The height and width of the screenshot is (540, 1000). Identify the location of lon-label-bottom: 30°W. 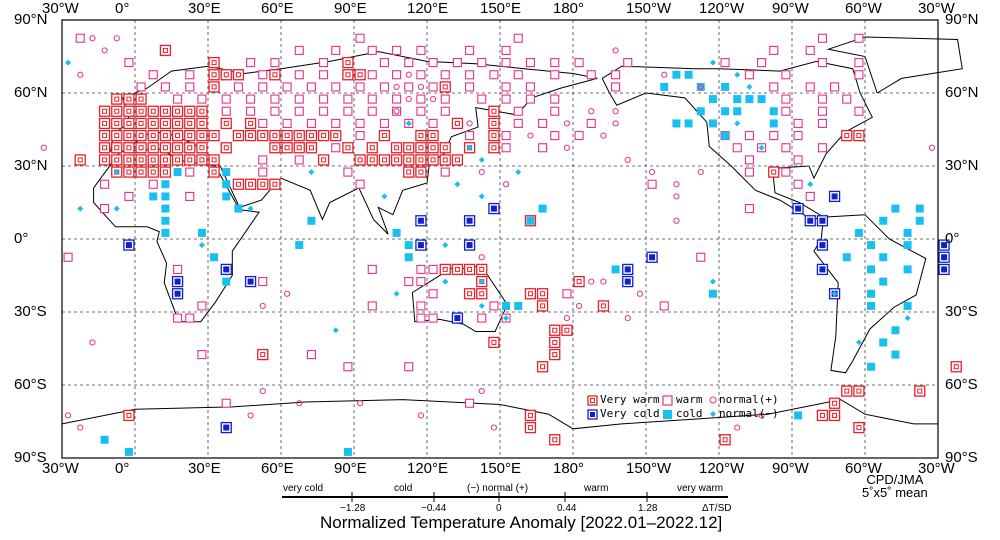
(60, 468).